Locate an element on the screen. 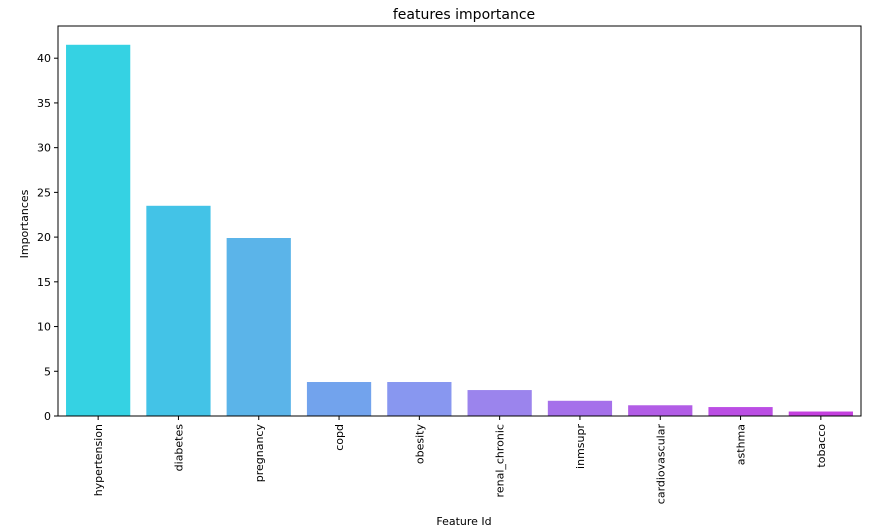  y-tick-label: 15 is located at coordinates (44, 282).